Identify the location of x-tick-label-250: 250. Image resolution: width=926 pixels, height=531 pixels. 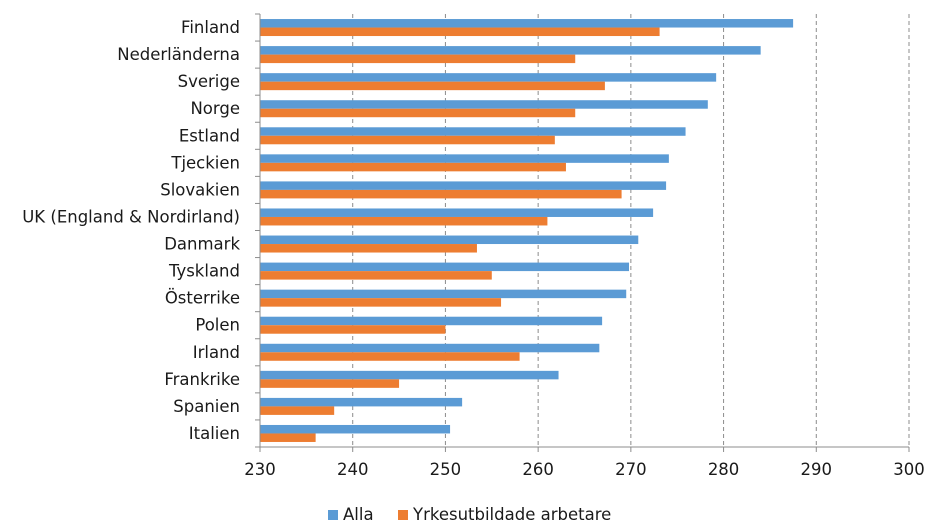
(446, 469).